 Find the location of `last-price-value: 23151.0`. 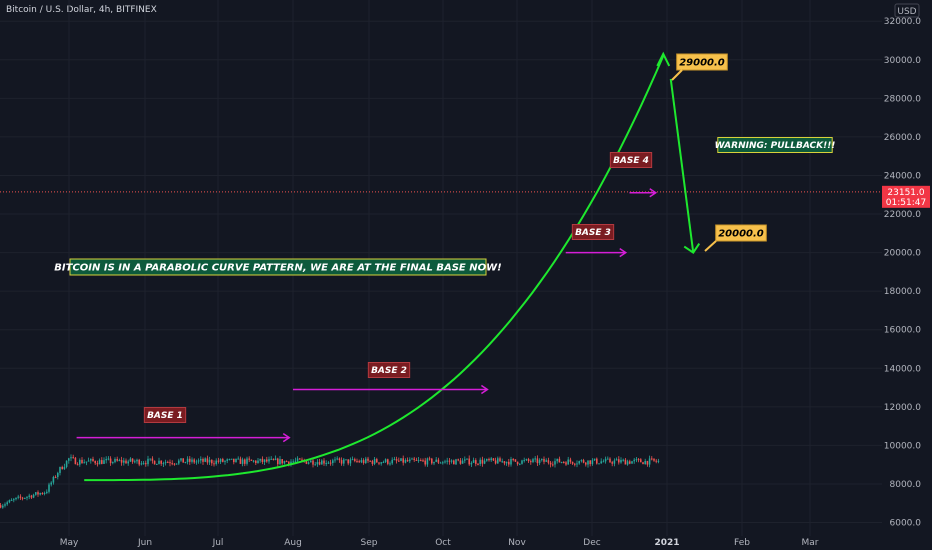

last-price-value: 23151.0 is located at coordinates (905, 193).